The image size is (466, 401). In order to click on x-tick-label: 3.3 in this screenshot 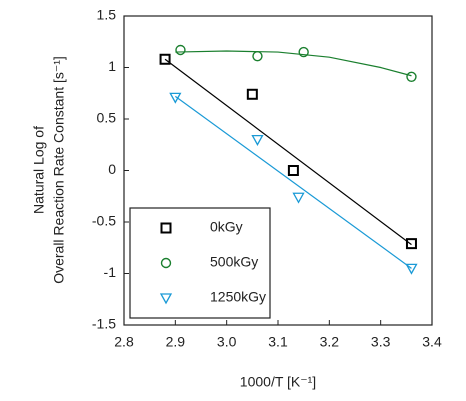, I will do `click(381, 342)`.